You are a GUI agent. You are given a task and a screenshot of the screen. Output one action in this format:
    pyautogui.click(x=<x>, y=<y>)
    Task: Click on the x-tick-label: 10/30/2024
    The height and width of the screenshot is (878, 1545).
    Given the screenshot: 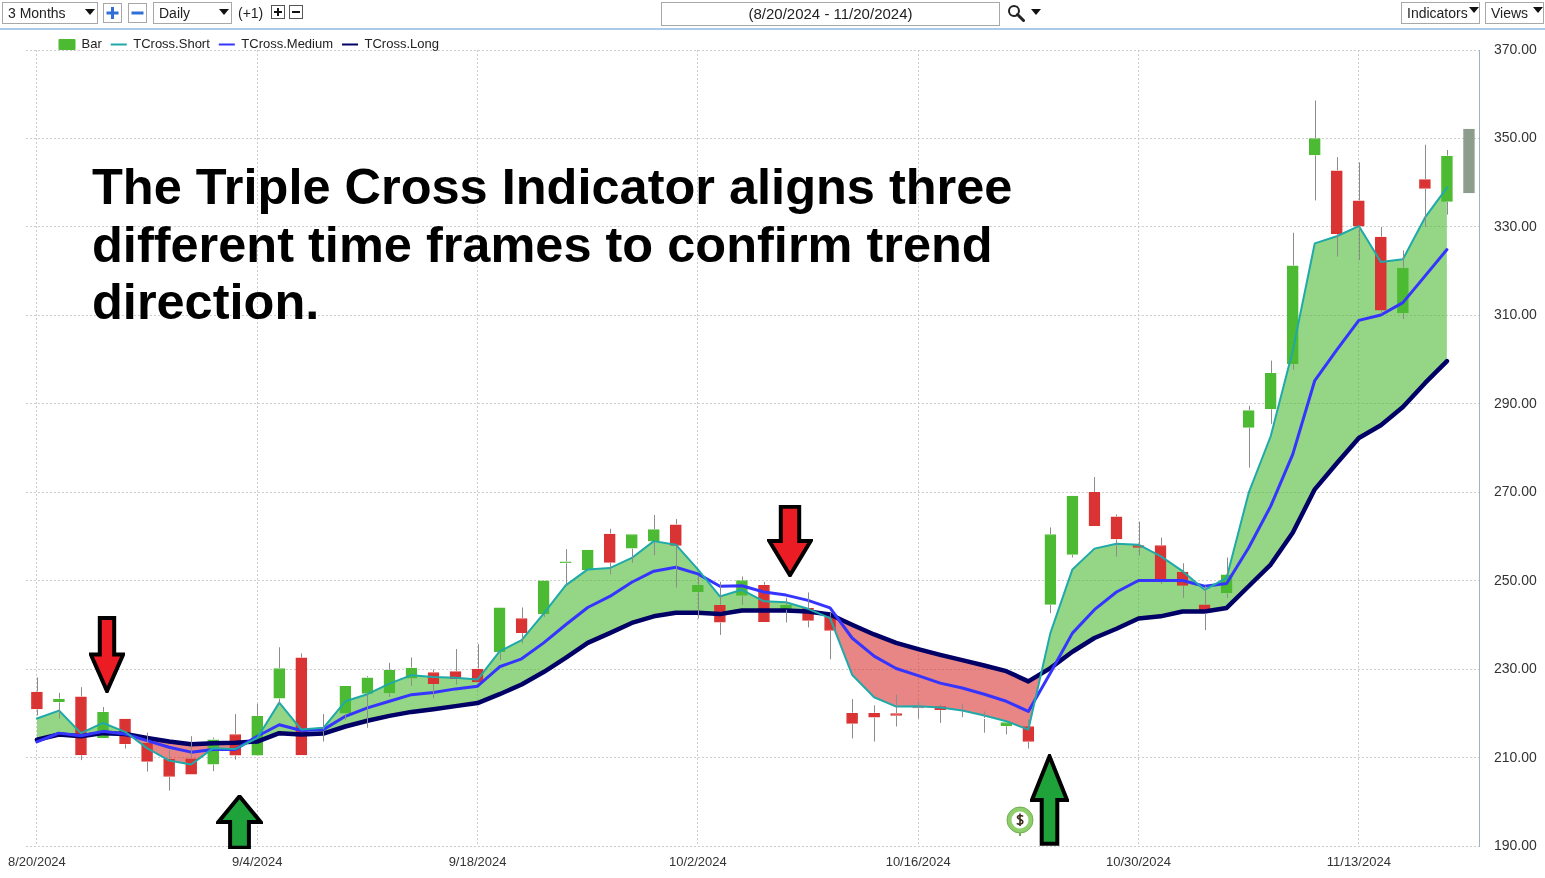 What is the action you would take?
    pyautogui.click(x=1138, y=861)
    